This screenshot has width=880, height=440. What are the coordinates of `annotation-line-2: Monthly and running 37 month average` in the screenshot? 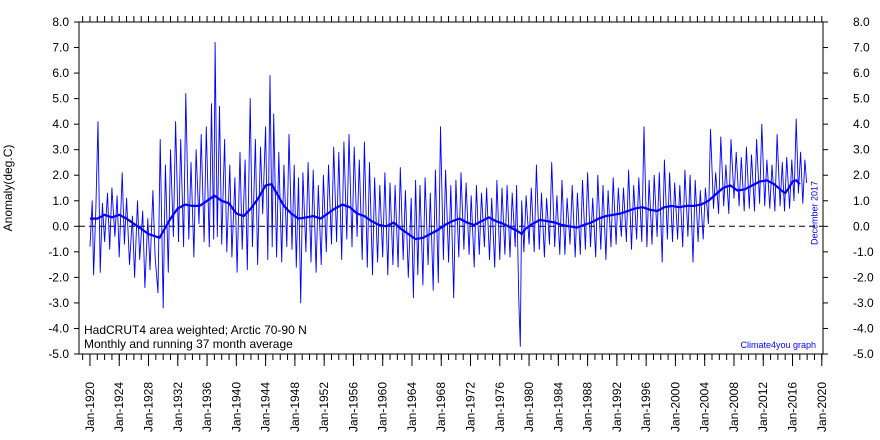 It's located at (188, 344).